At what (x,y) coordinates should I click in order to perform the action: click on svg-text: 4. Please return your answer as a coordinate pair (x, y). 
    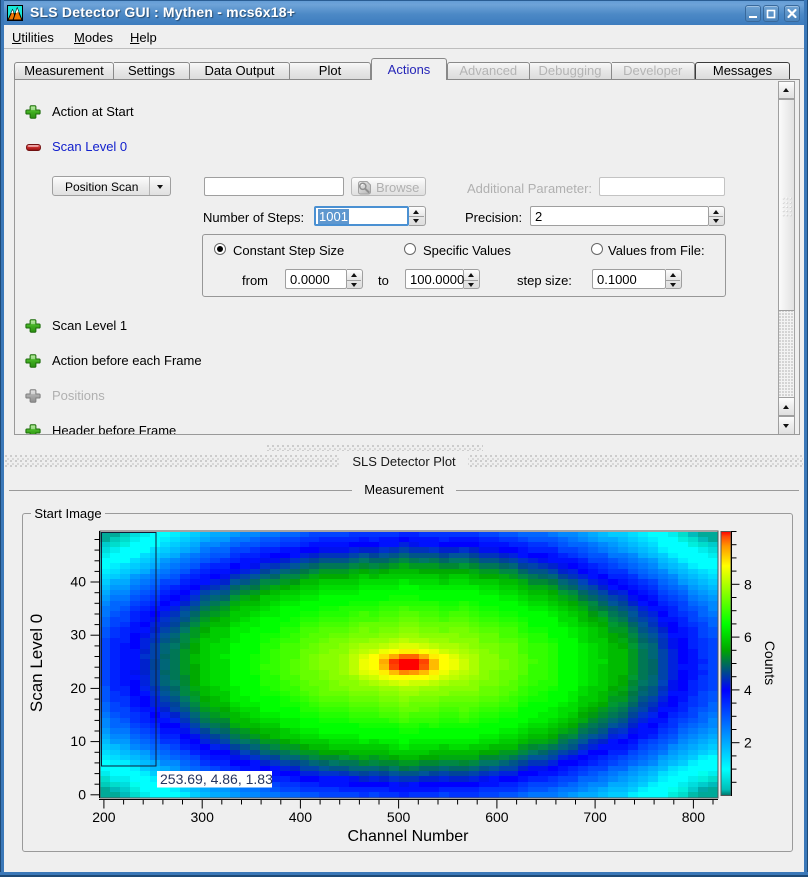
    Looking at the image, I should click on (748, 690).